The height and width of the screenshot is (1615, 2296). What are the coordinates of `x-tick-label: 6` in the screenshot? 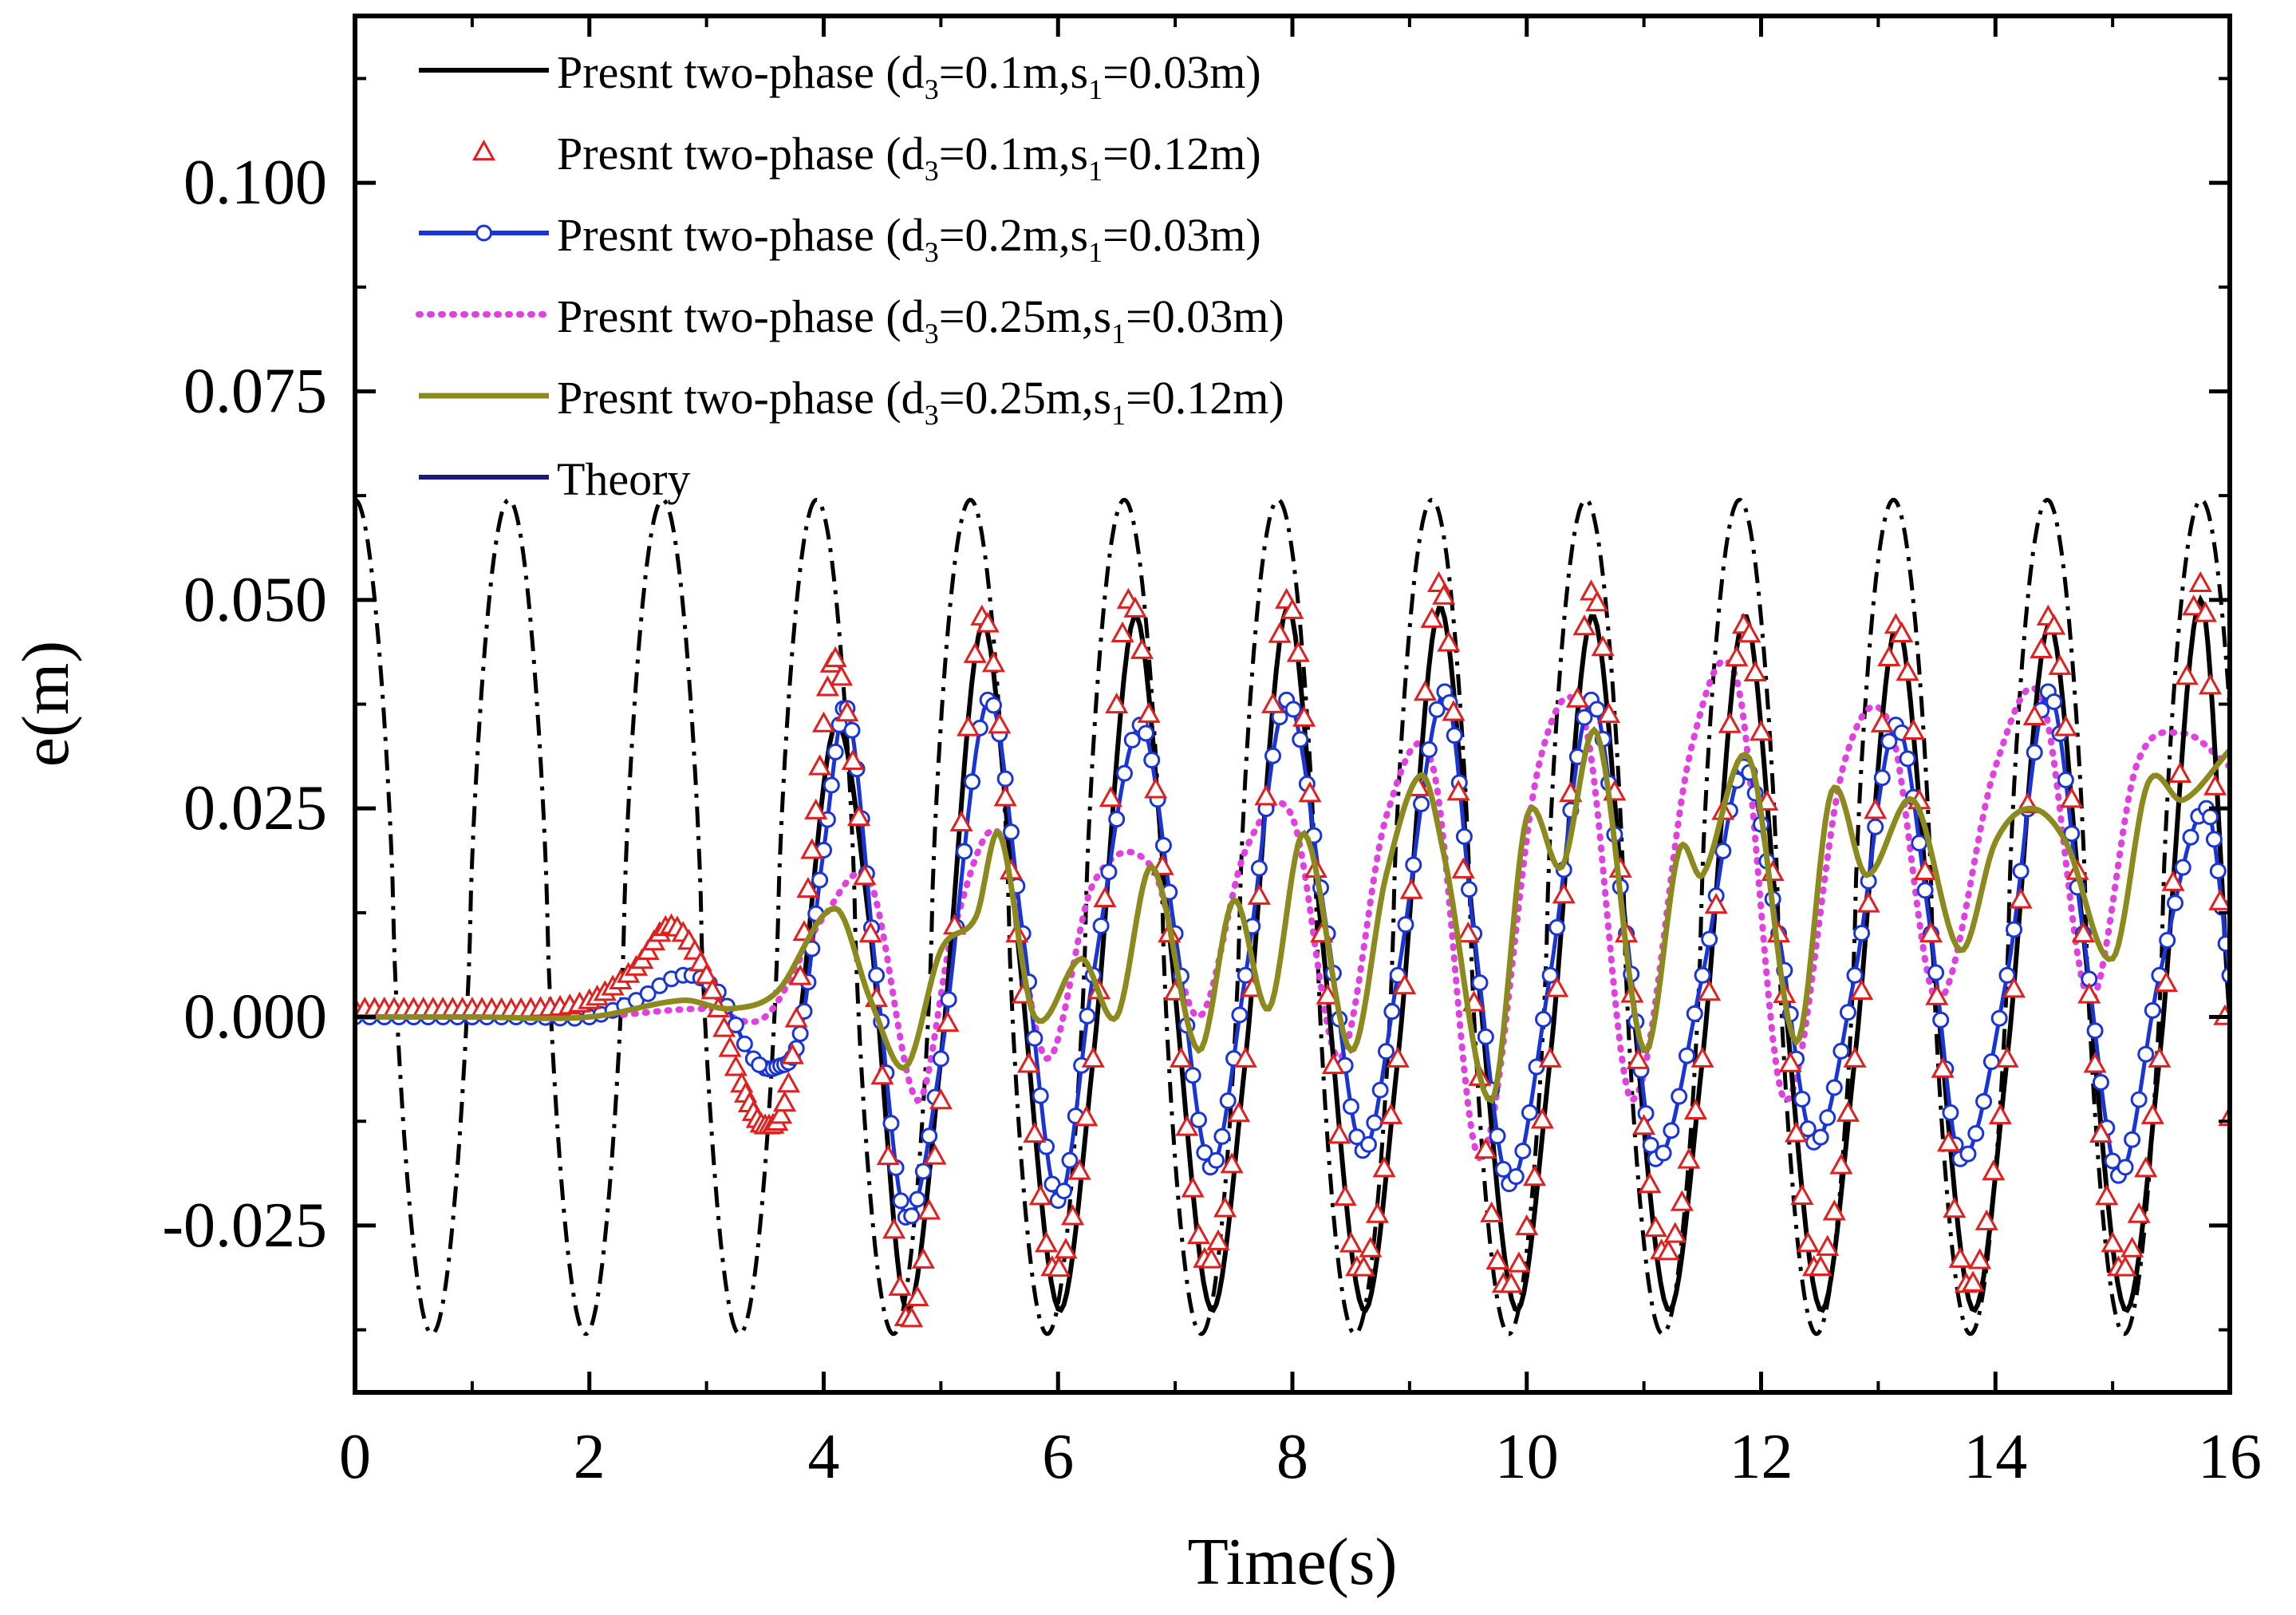 It's located at (1058, 1457).